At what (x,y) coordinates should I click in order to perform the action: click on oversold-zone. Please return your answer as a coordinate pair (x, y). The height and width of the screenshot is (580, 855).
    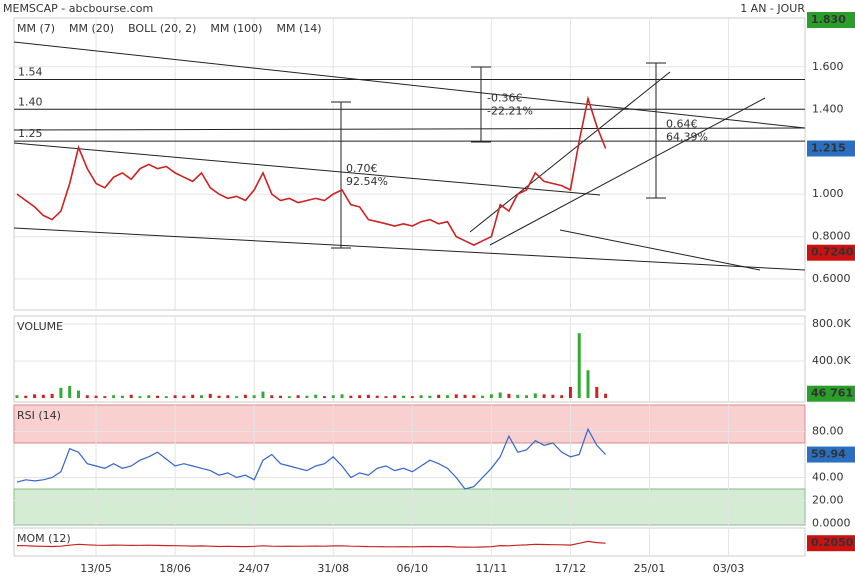
    Looking at the image, I should click on (409, 507).